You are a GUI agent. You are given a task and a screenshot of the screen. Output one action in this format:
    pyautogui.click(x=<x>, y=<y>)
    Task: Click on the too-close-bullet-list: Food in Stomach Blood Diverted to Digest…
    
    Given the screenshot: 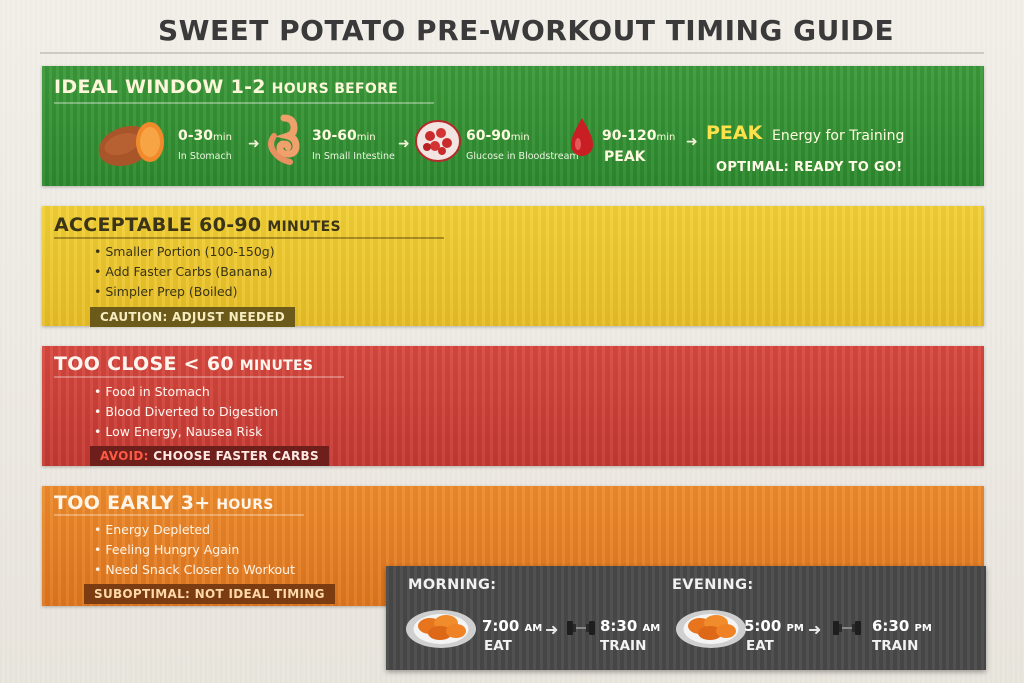 What is the action you would take?
    pyautogui.click(x=186, y=412)
    